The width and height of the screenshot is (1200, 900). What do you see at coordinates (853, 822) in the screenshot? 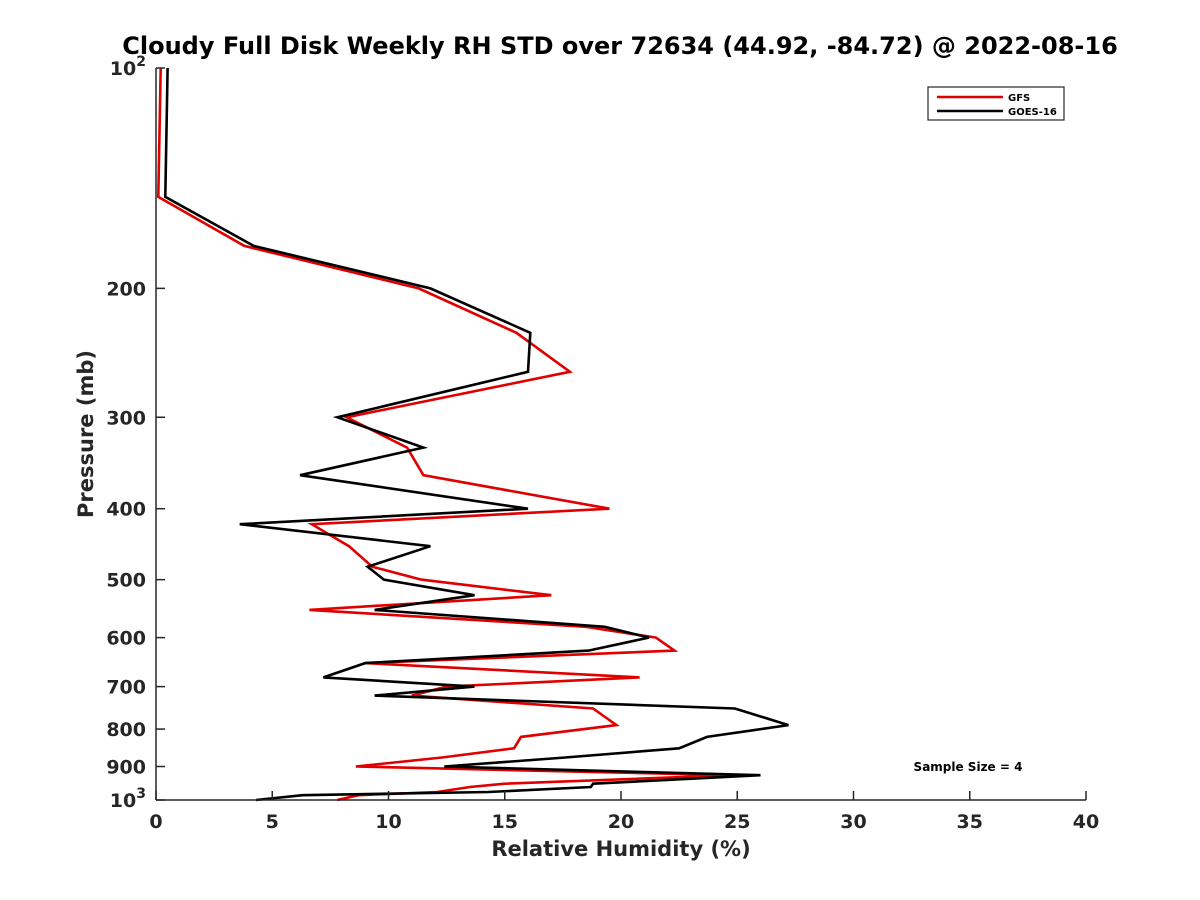
I see `x-tick-label: 30` at bounding box center [853, 822].